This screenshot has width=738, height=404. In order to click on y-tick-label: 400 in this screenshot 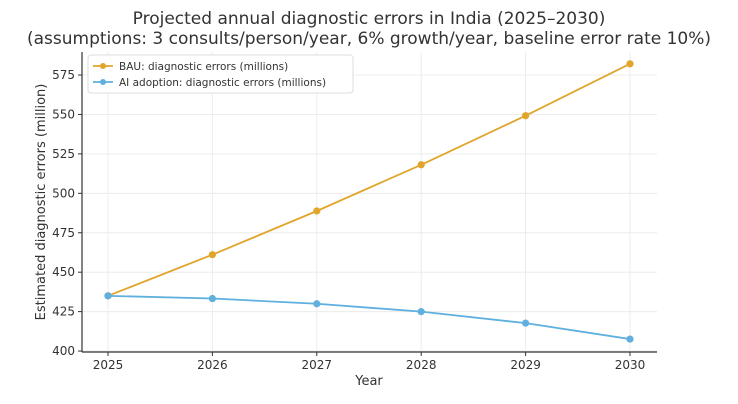, I will do `click(63, 351)`.